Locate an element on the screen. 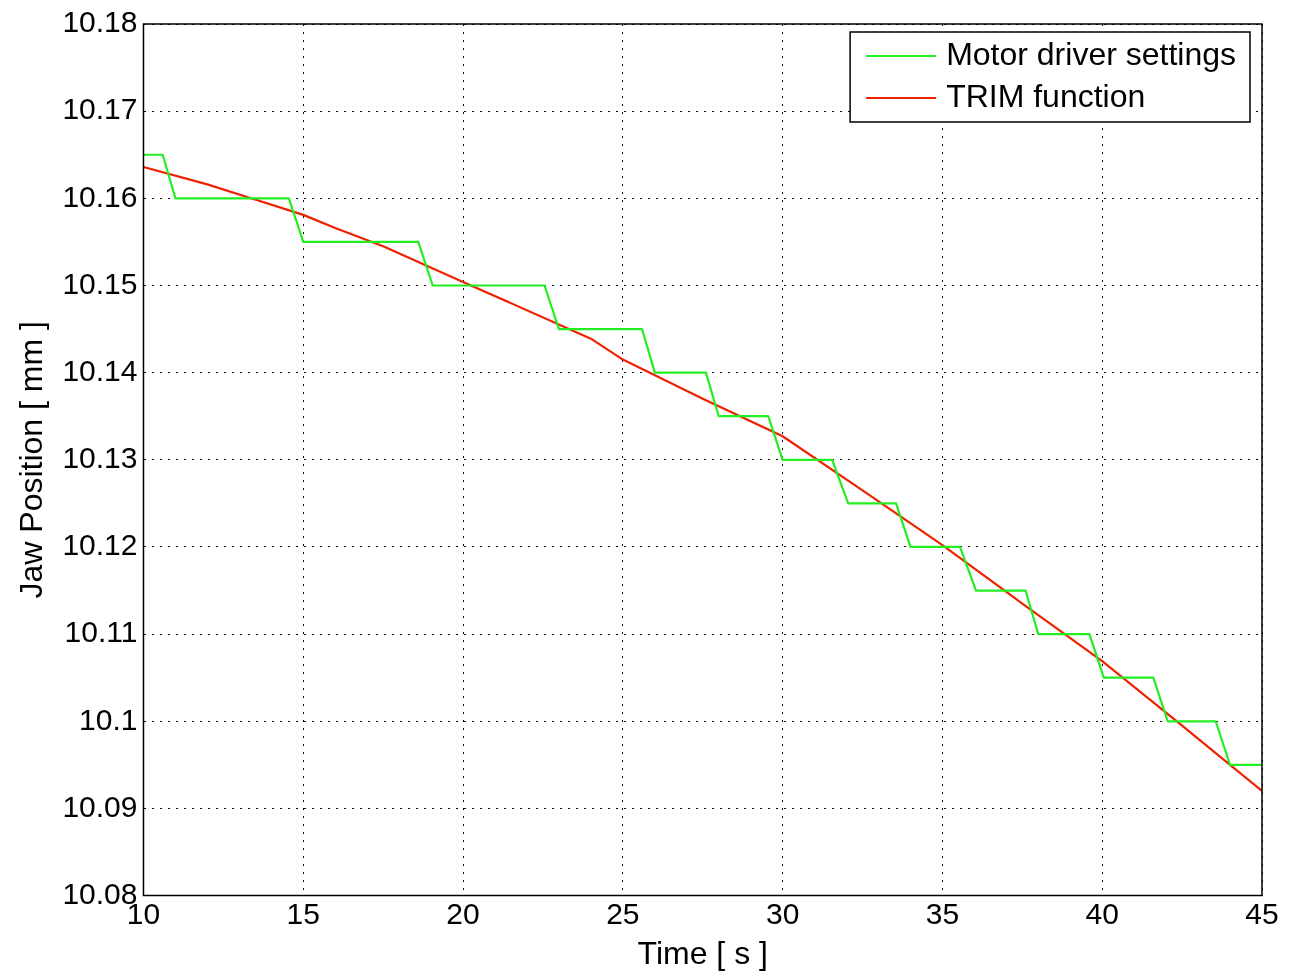  y-tick-label: 10.13 is located at coordinates (100, 458).